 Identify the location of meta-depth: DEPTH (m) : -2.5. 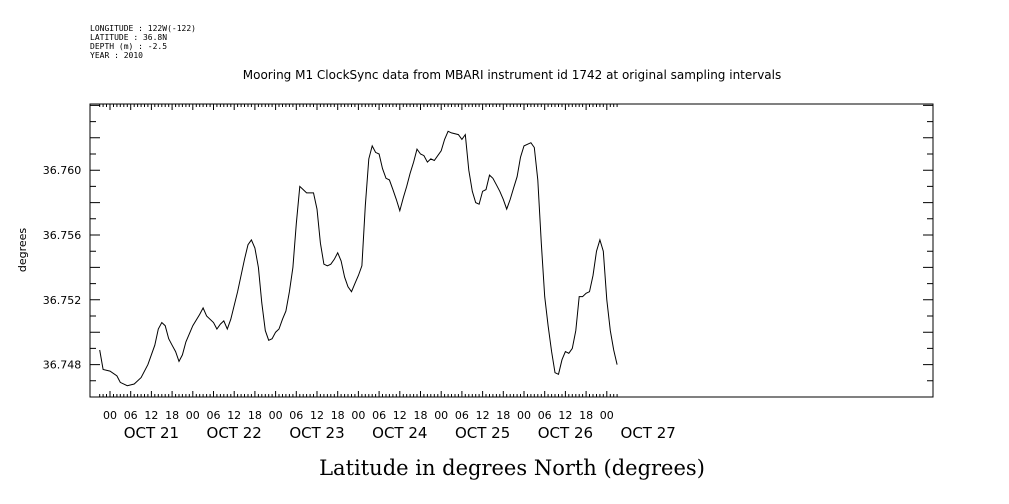
(128, 46).